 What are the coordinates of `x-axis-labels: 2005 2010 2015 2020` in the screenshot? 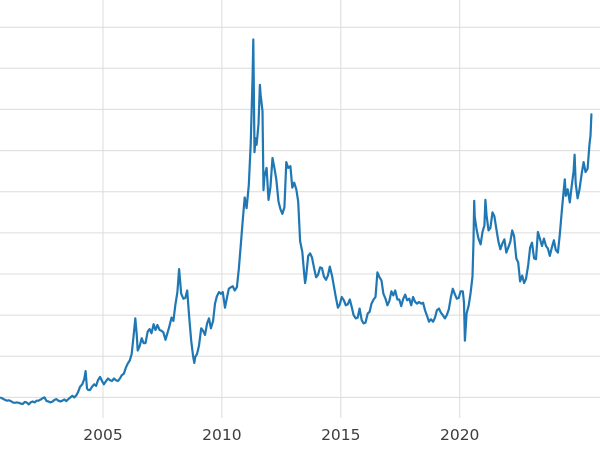 It's located at (281, 435).